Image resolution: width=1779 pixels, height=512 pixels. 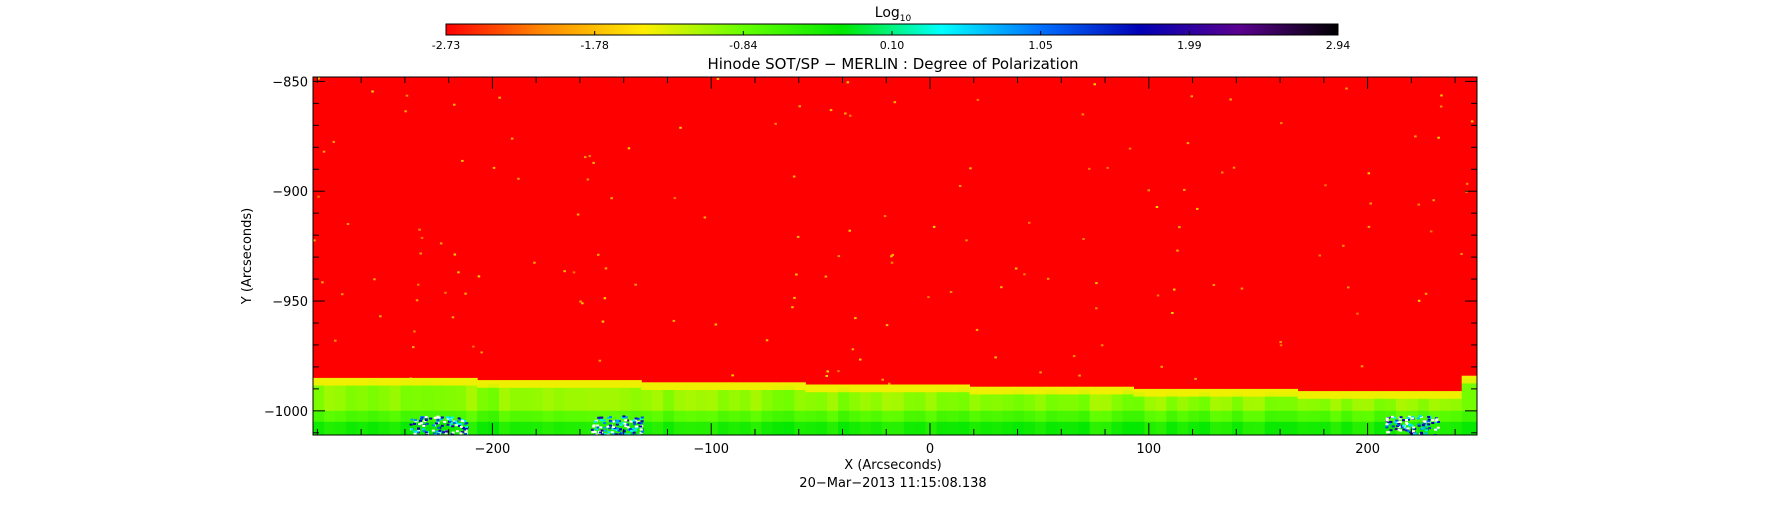 What do you see at coordinates (892, 483) in the screenshot?
I see `timestamp-label: 20−Mar−2013 11:15:08.138` at bounding box center [892, 483].